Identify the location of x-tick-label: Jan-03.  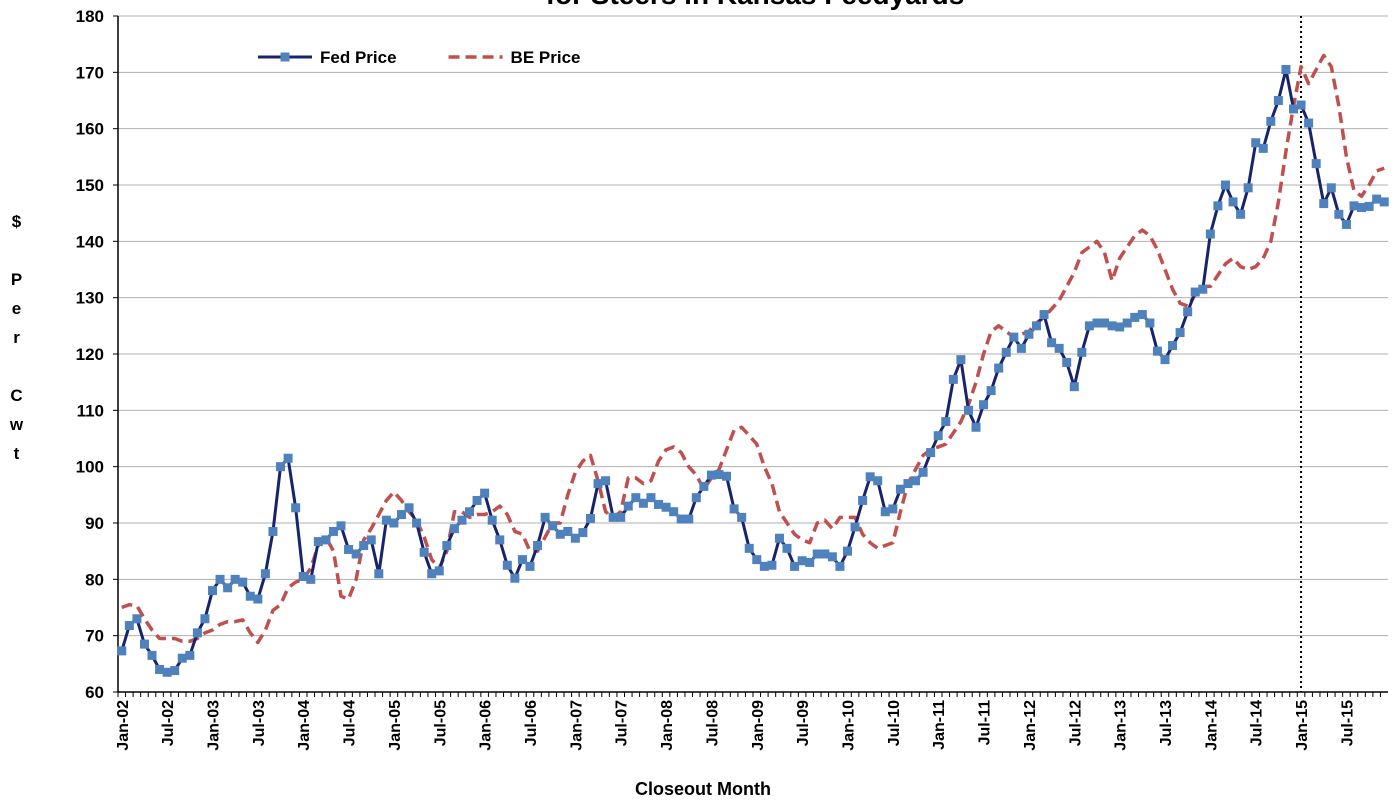
(213, 725).